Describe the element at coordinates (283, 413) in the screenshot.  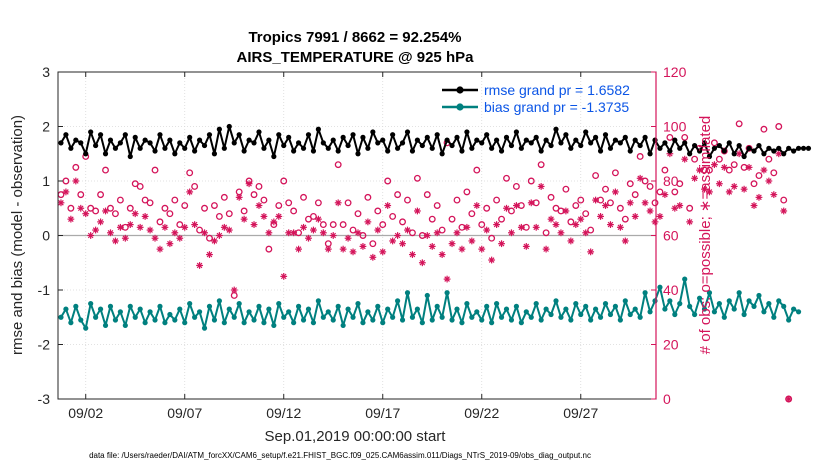
I see `x-tick-label: 09/12` at that location.